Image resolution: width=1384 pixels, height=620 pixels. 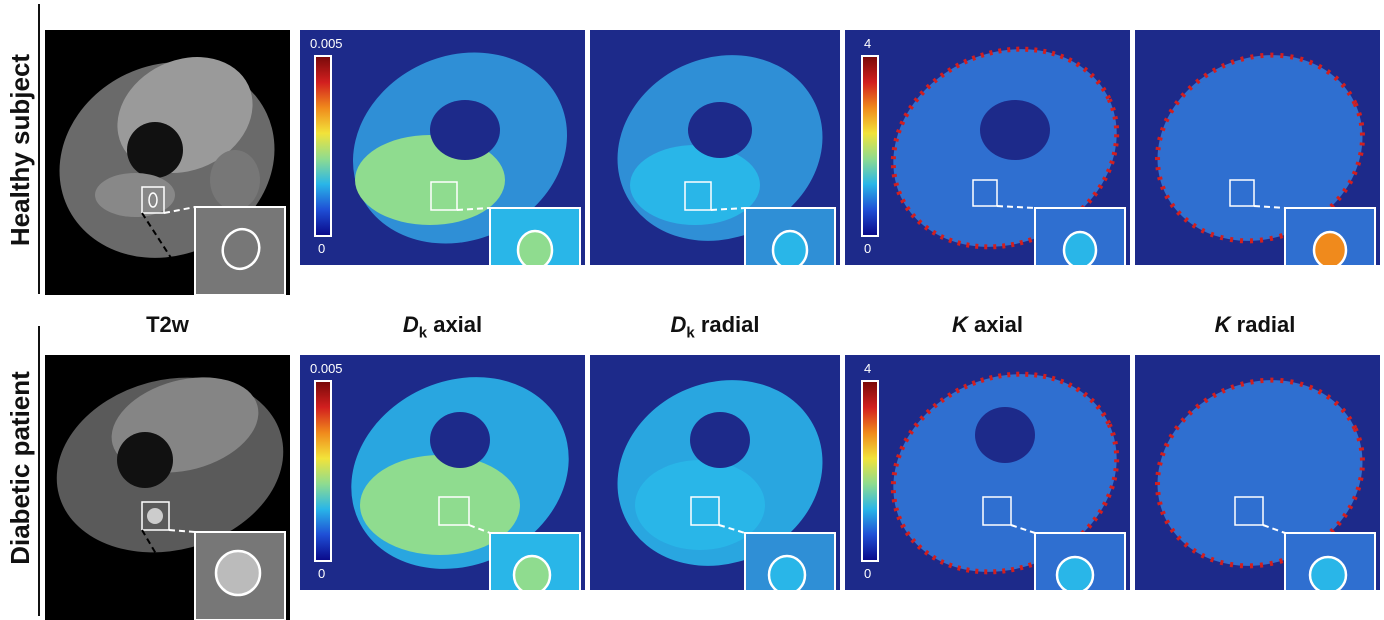 I want to click on k-radial-map-healthy, so click(x=1257, y=147).